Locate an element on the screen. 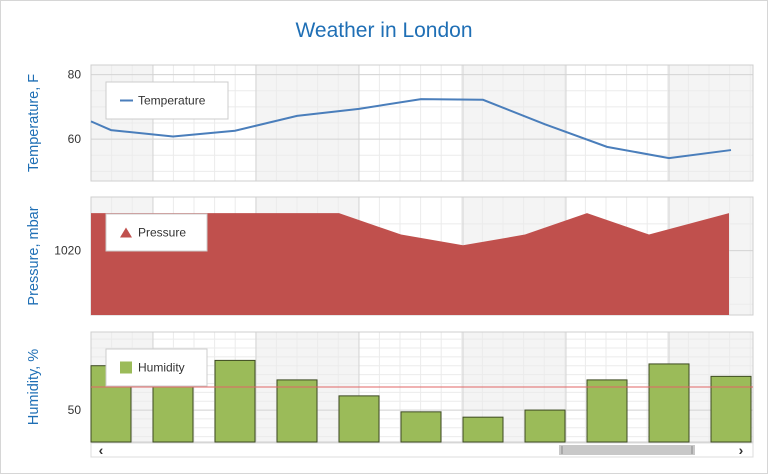 The width and height of the screenshot is (768, 474). legend: Pressure is located at coordinates (156, 232).